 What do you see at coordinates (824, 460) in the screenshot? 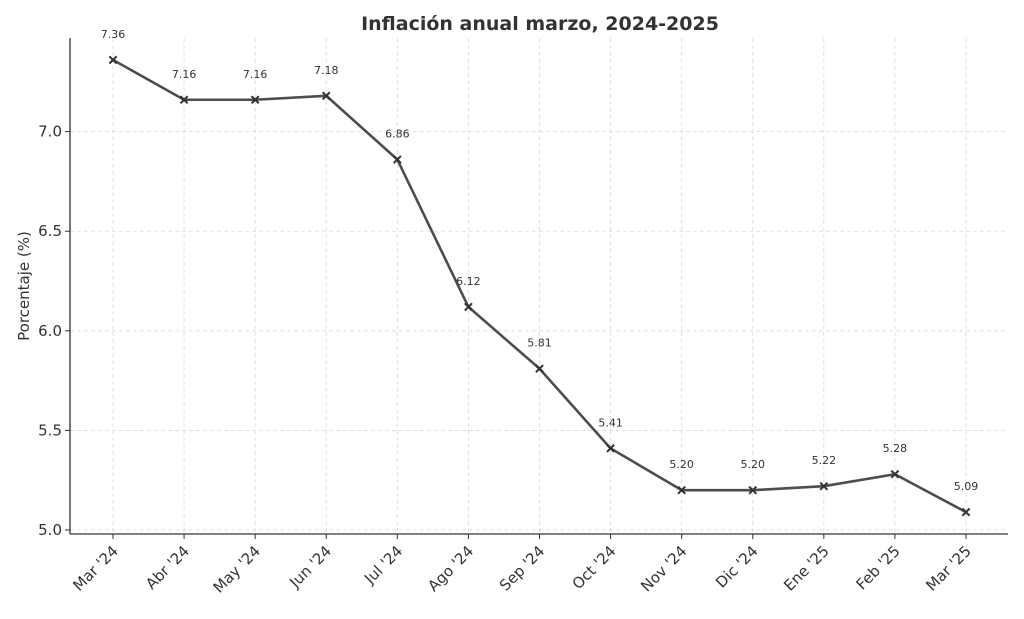
I see `data-label: 5.22` at bounding box center [824, 460].